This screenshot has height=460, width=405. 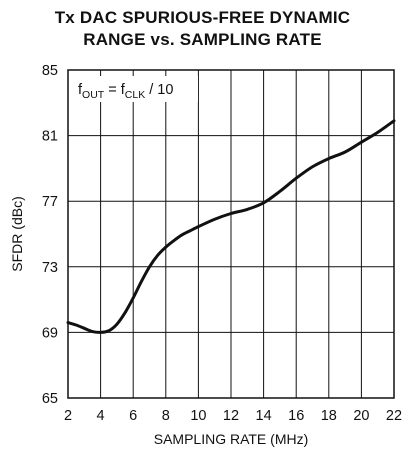 I want to click on y-axis-label: SFDR (dBc), so click(x=17, y=233).